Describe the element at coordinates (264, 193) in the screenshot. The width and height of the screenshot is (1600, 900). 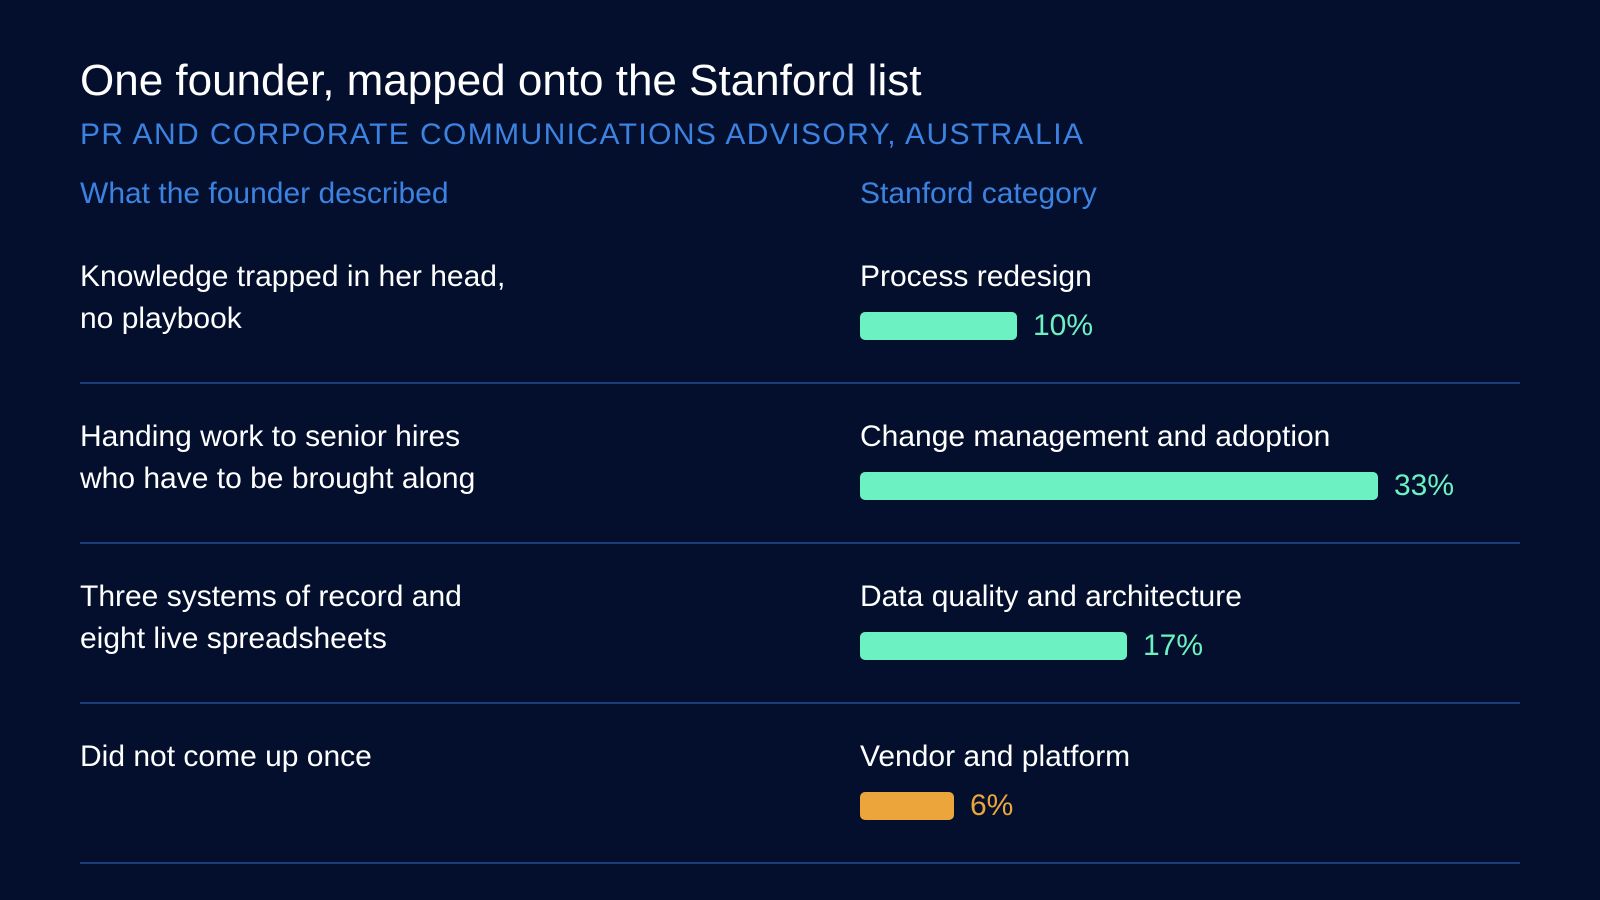
I see `column-header-description: What the founder described` at that location.